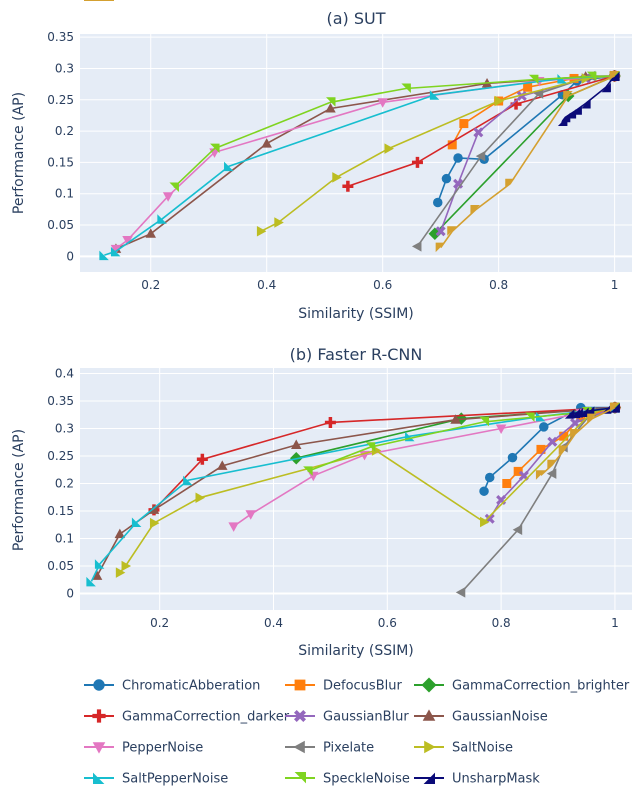 This screenshot has height=788, width=633. I want to click on x-tick-label: 0.8, so click(498, 285).